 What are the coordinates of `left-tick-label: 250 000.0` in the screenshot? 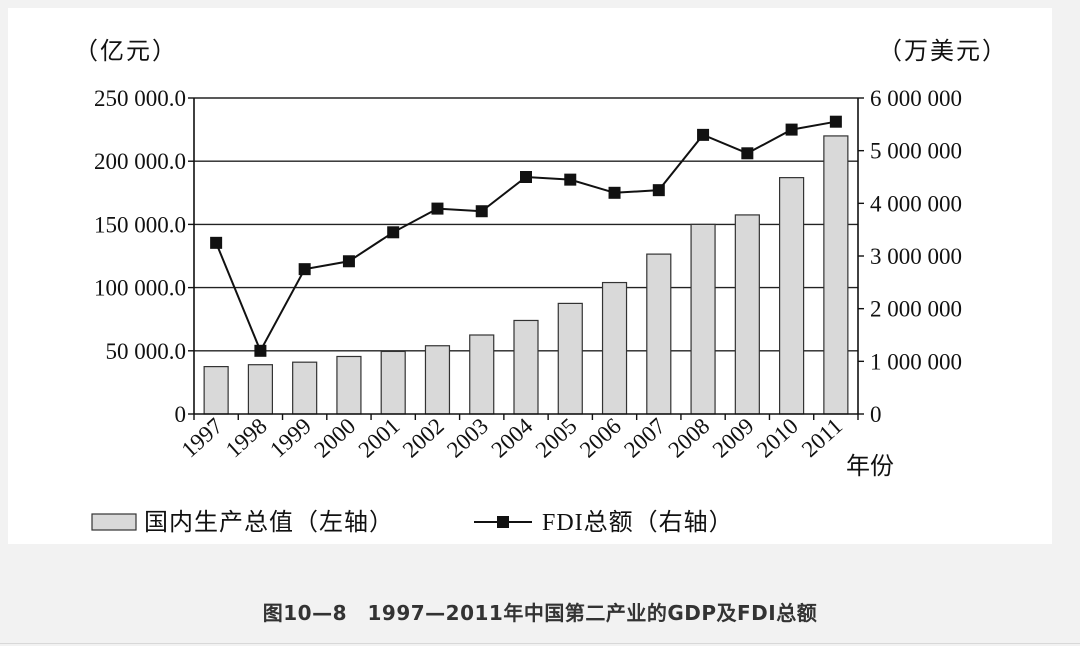 It's located at (140, 98).